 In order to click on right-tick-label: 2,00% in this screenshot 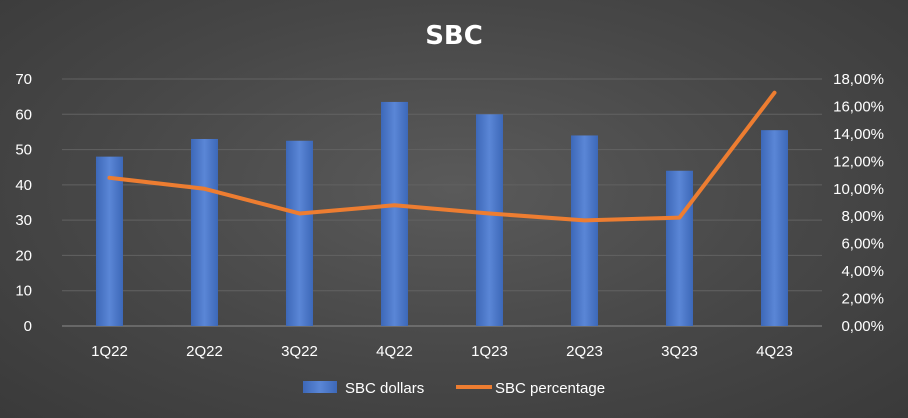, I will do `click(862, 299)`.